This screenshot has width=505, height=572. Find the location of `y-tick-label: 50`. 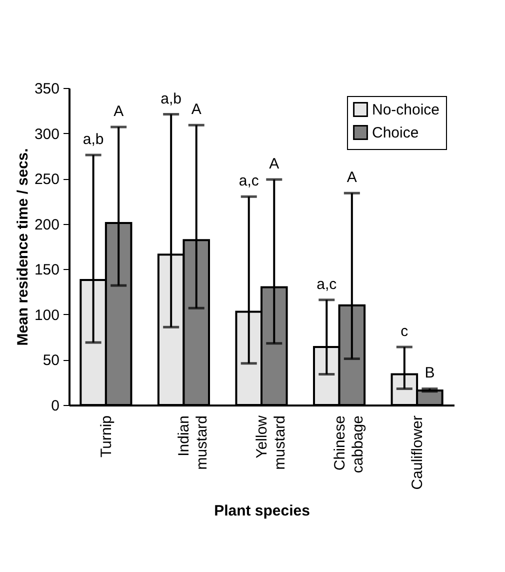

y-tick-label: 50 is located at coordinates (51, 361).